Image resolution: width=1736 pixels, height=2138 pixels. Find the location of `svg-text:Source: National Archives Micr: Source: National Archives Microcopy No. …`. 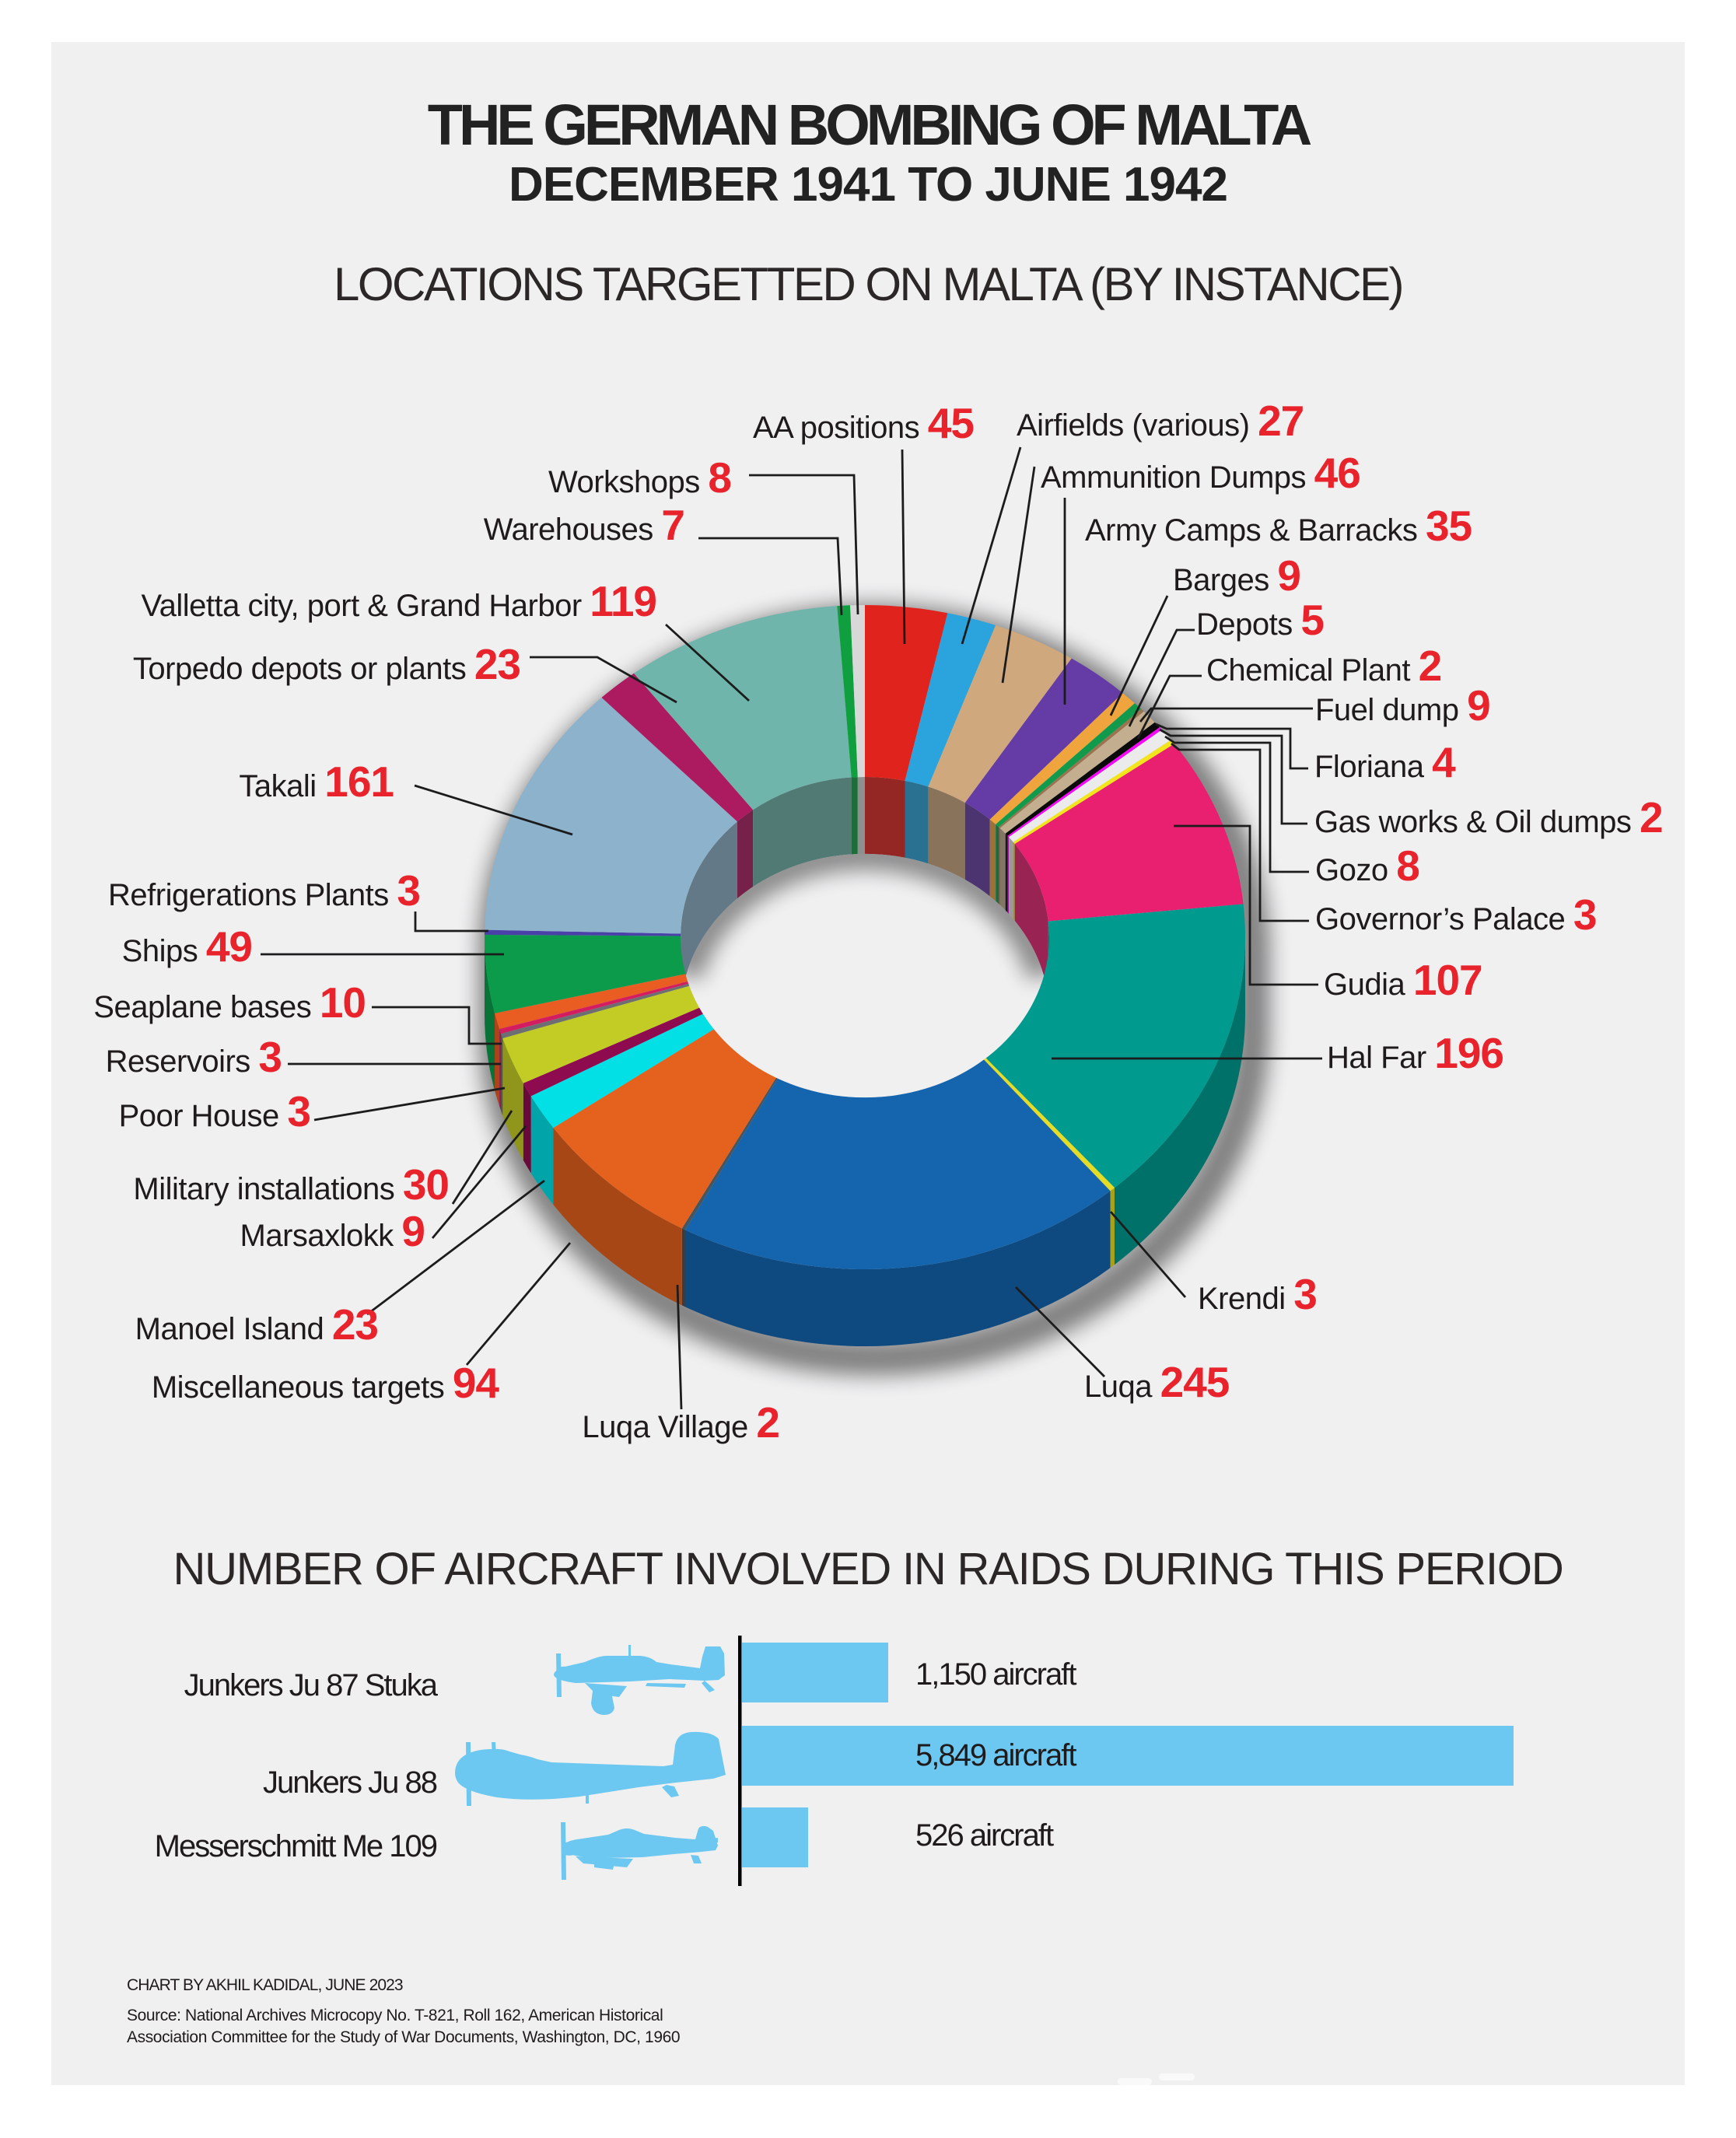

svg-text:Source: National Archives Micr: Source: National Archives Microcopy No. … is located at coordinates (395, 2015).